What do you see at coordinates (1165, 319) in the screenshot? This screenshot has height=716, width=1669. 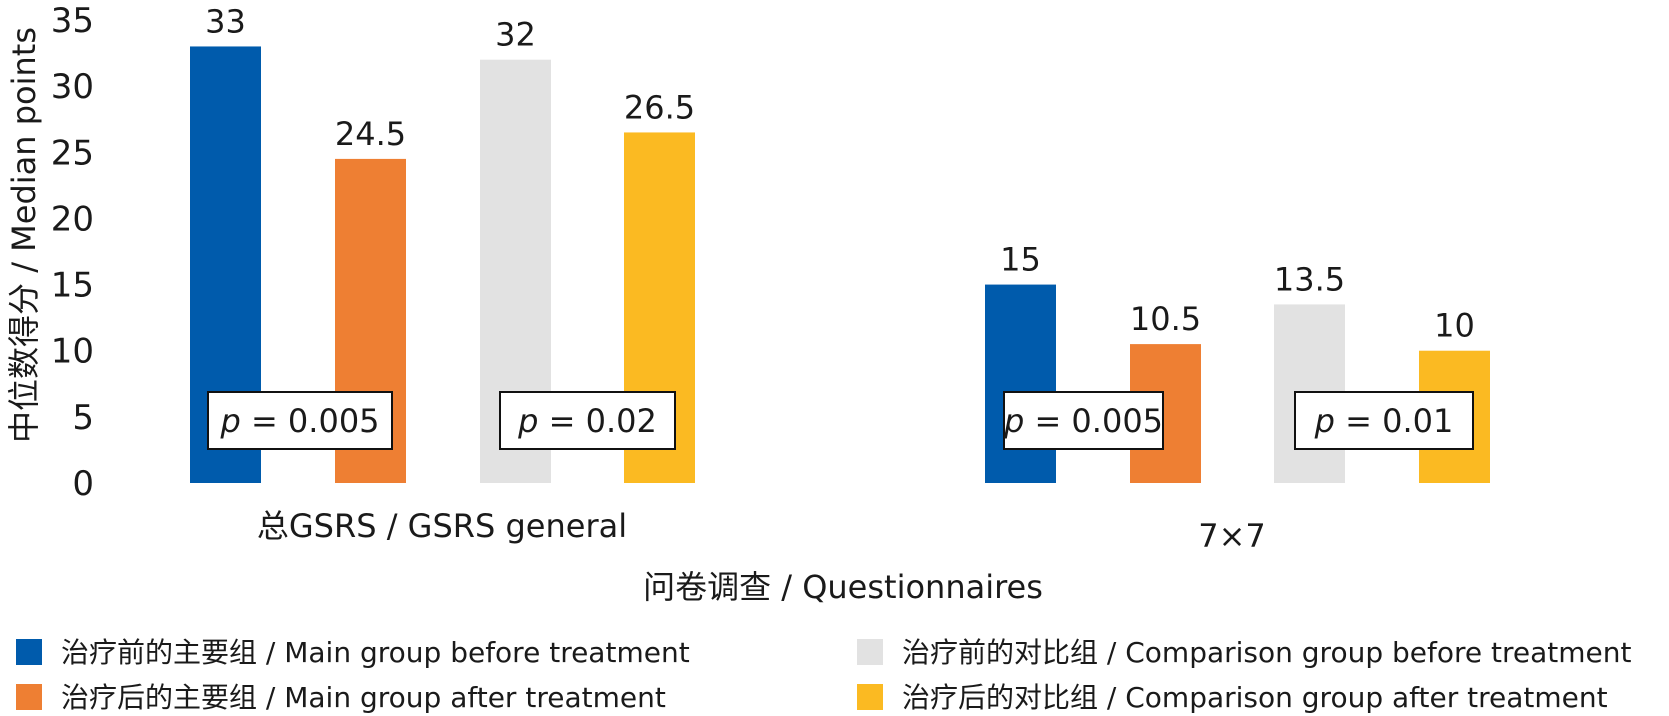 I see `data-label: 10.5` at bounding box center [1165, 319].